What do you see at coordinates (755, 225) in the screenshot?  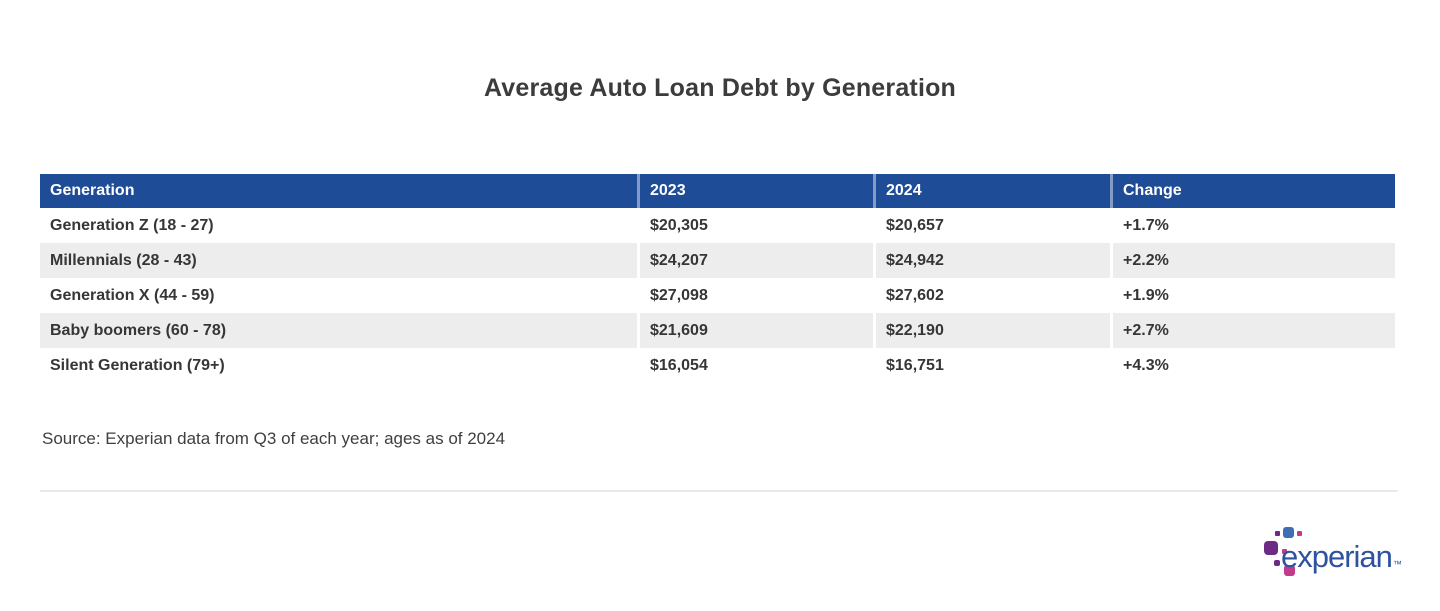 I see `cell-2023: $20,305` at bounding box center [755, 225].